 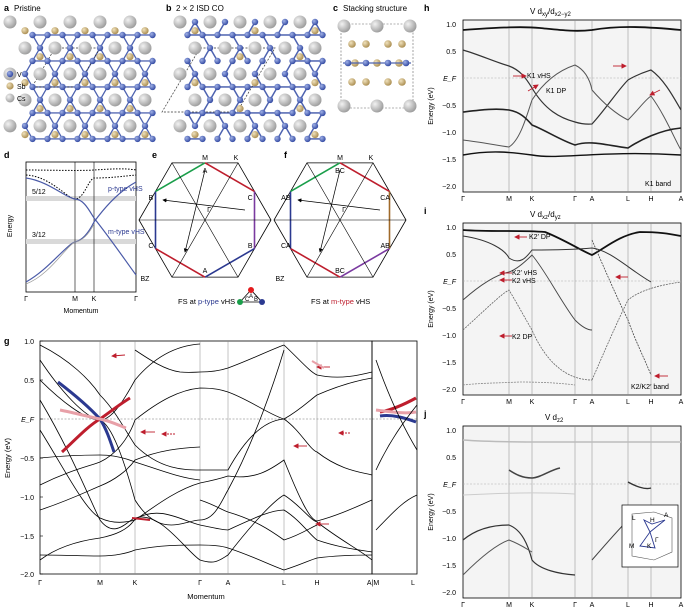 I want to click on hex-label: B, so click(x=250, y=246).